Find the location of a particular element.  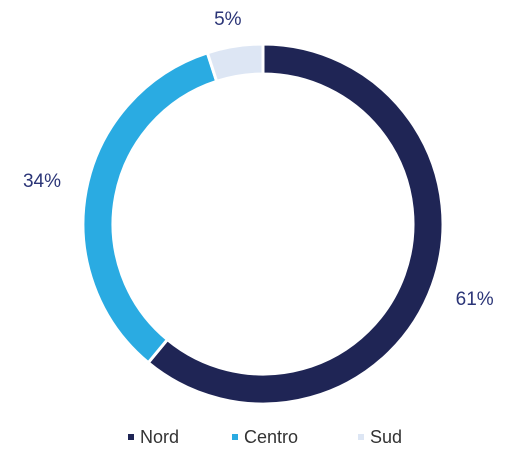

legend-label: Nord is located at coordinates (159, 437).